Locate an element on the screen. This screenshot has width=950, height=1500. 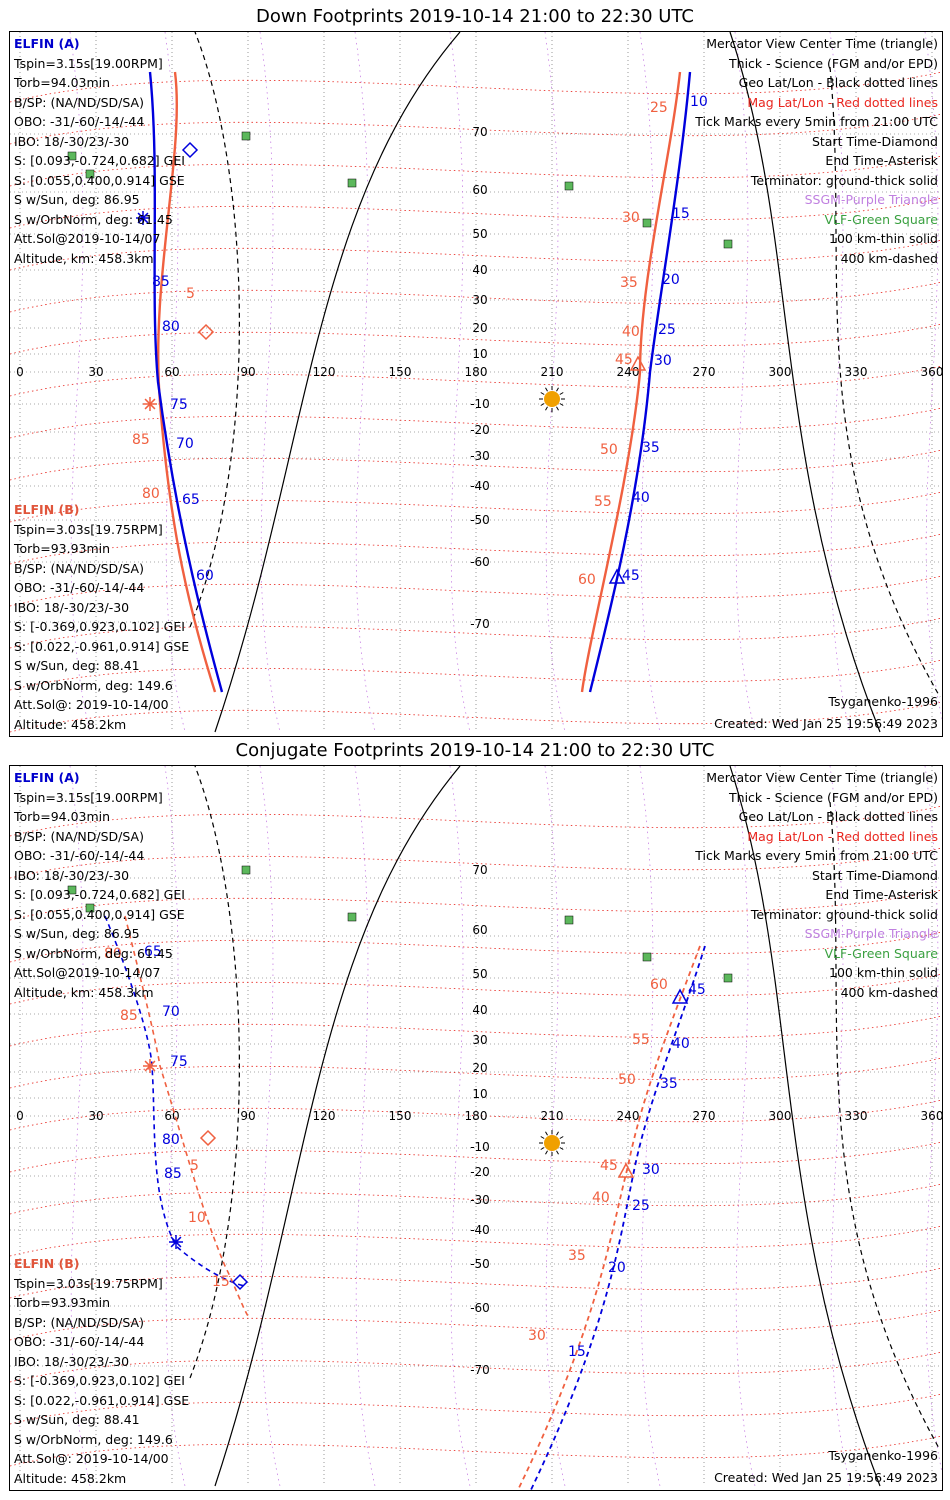
elfin-b-tick-label: 50 is located at coordinates (609, 450).